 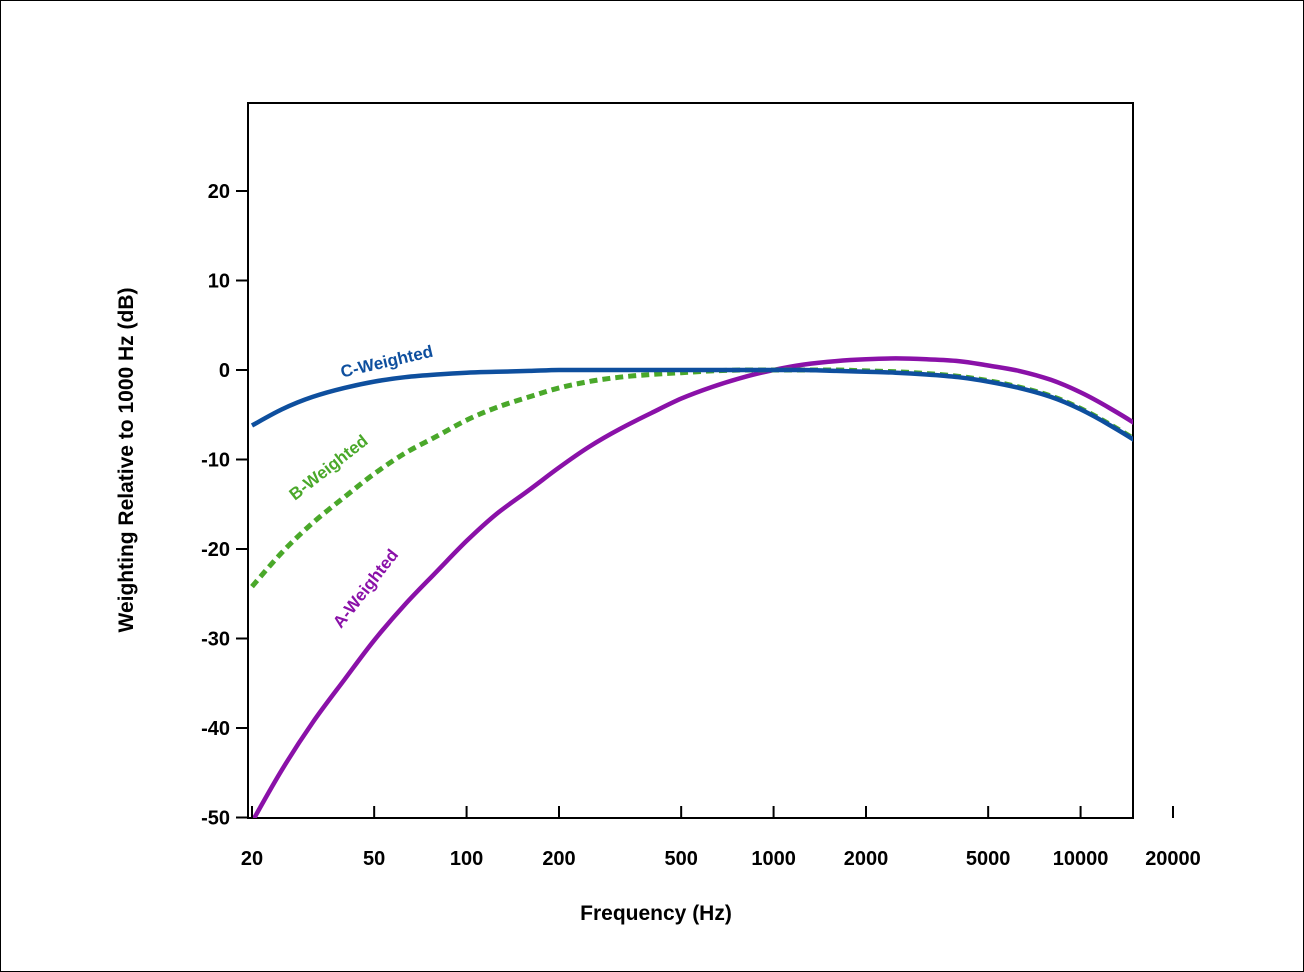 I want to click on y-tick-label: 10, so click(x=219, y=282).